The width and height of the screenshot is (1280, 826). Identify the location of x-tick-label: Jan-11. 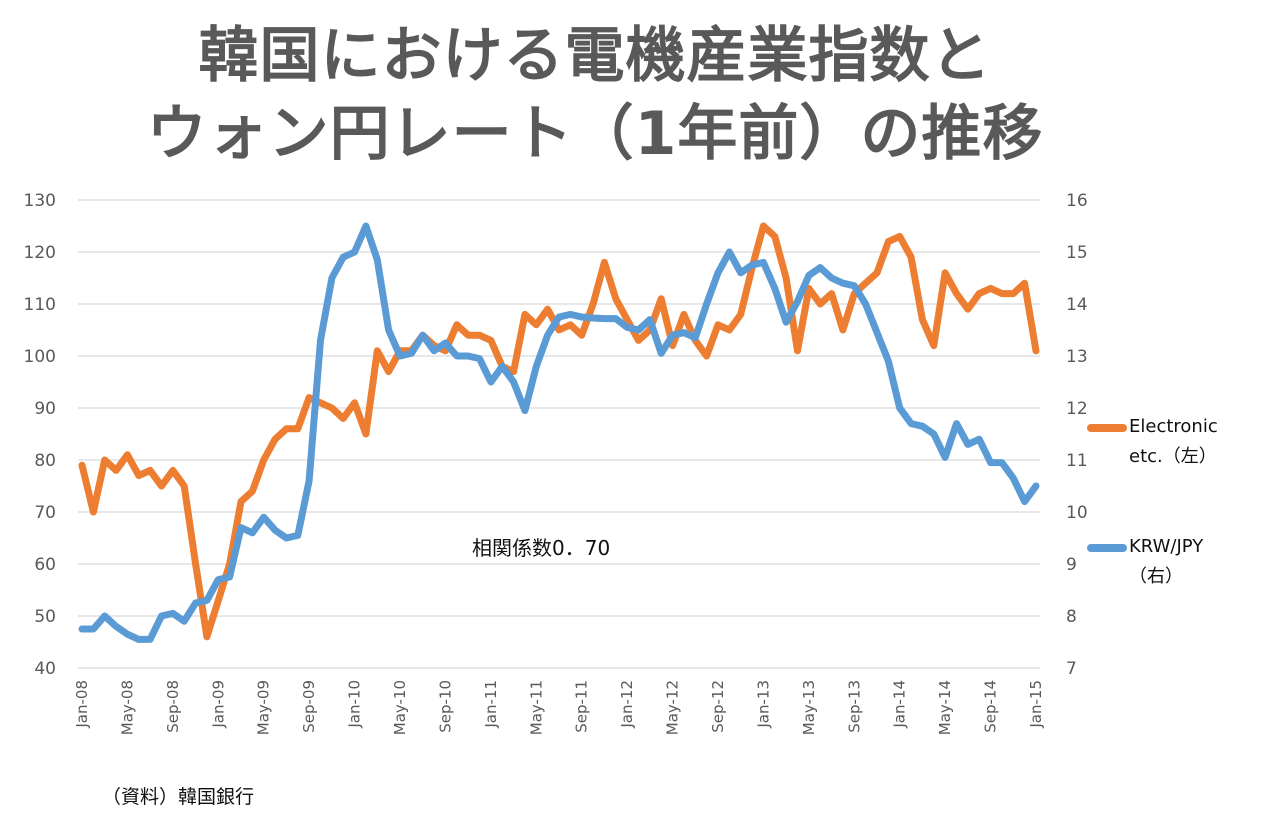
(491, 704).